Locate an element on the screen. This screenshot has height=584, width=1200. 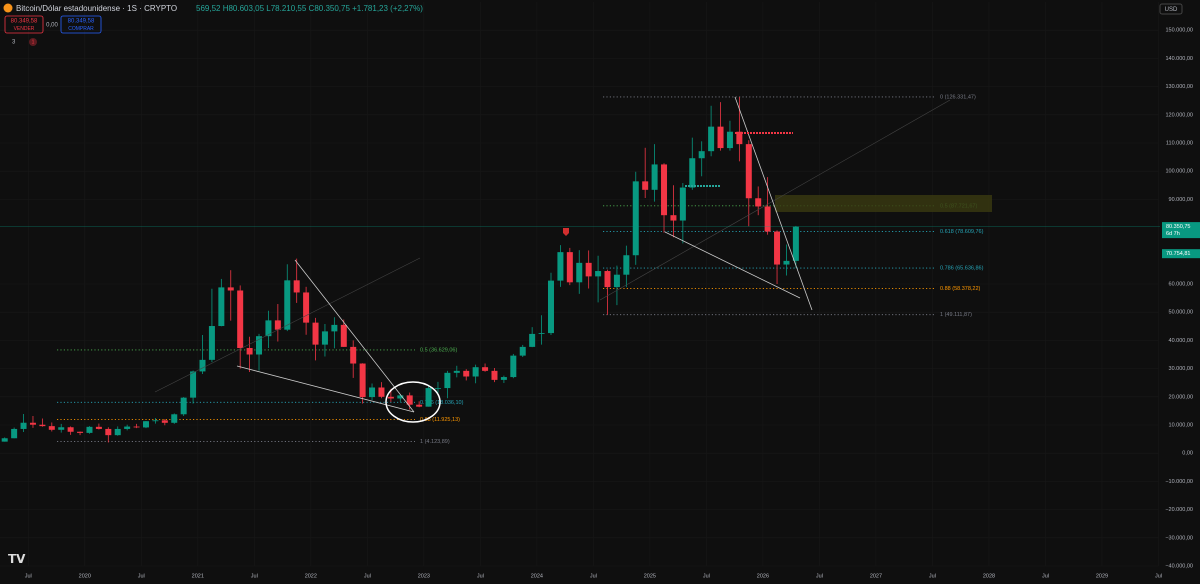
y-tick-label: −30.000,00 is located at coordinates (1179, 538).